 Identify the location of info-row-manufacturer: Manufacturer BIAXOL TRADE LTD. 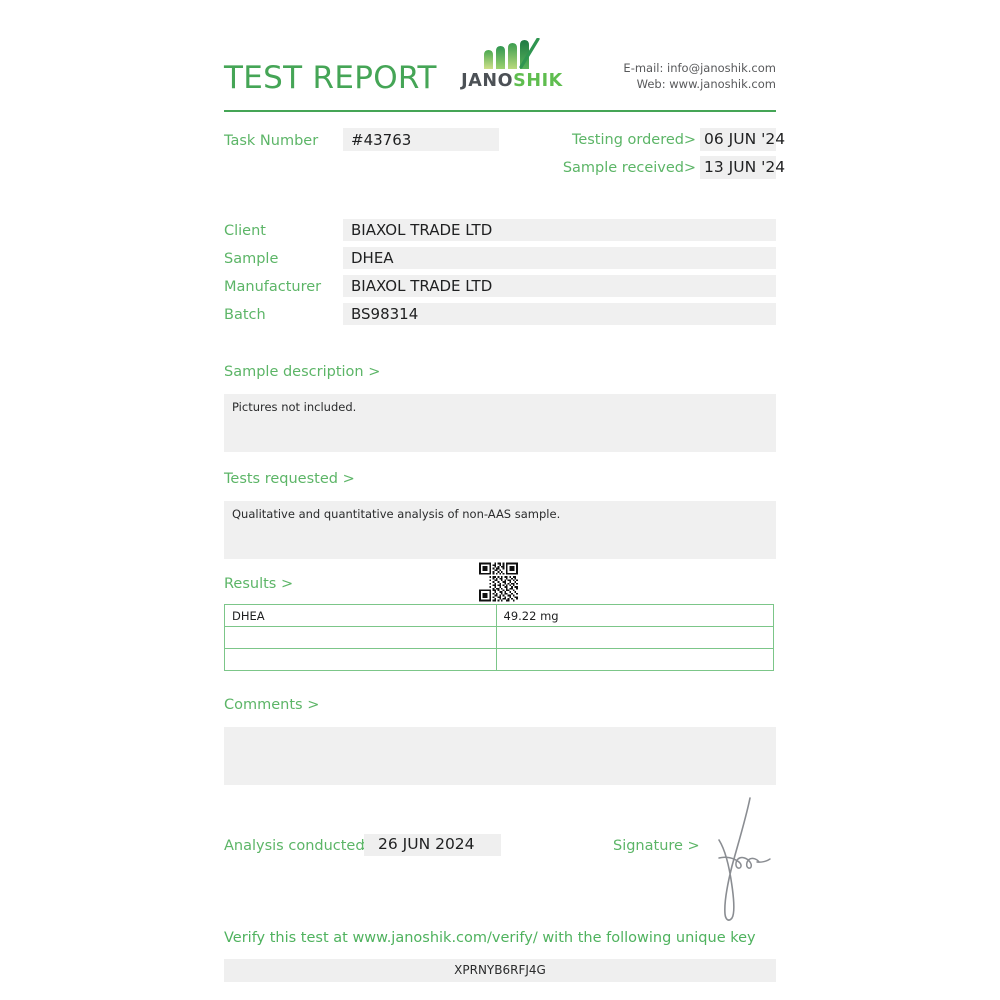
(500, 289).